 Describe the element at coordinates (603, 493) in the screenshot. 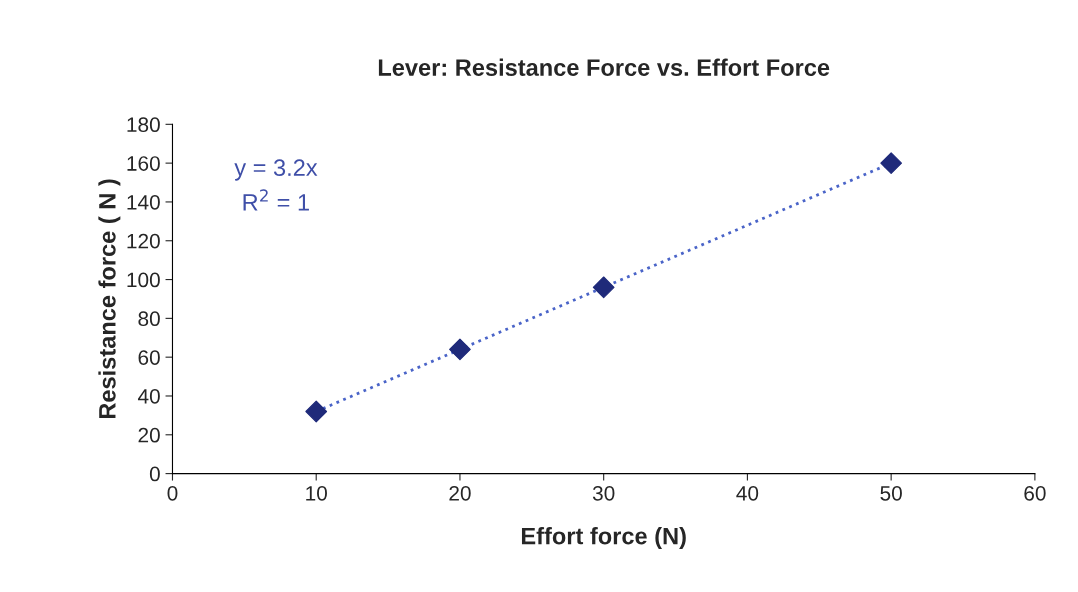

I see `x-tick-label: 30` at that location.